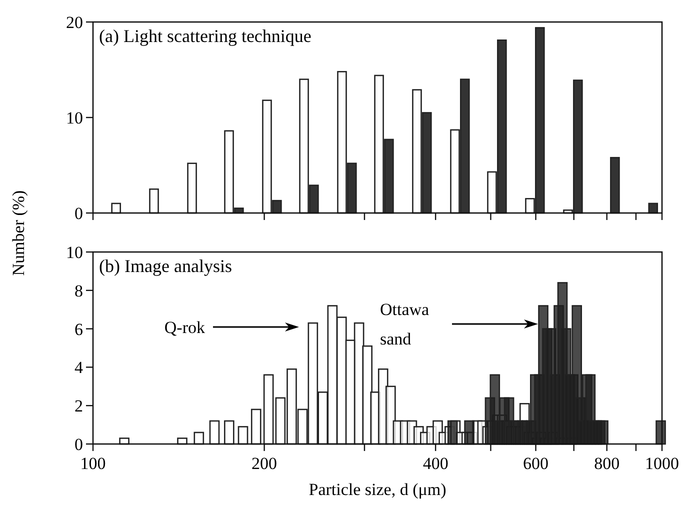 The width and height of the screenshot is (684, 506). What do you see at coordinates (536, 463) in the screenshot?
I see `x-tick-label: 600` at bounding box center [536, 463].